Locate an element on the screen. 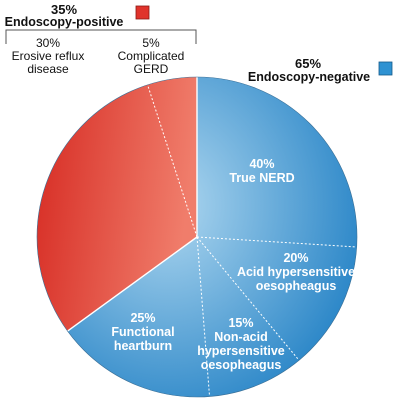  nonacid-label-line2: hypersensitive is located at coordinates (241, 351).